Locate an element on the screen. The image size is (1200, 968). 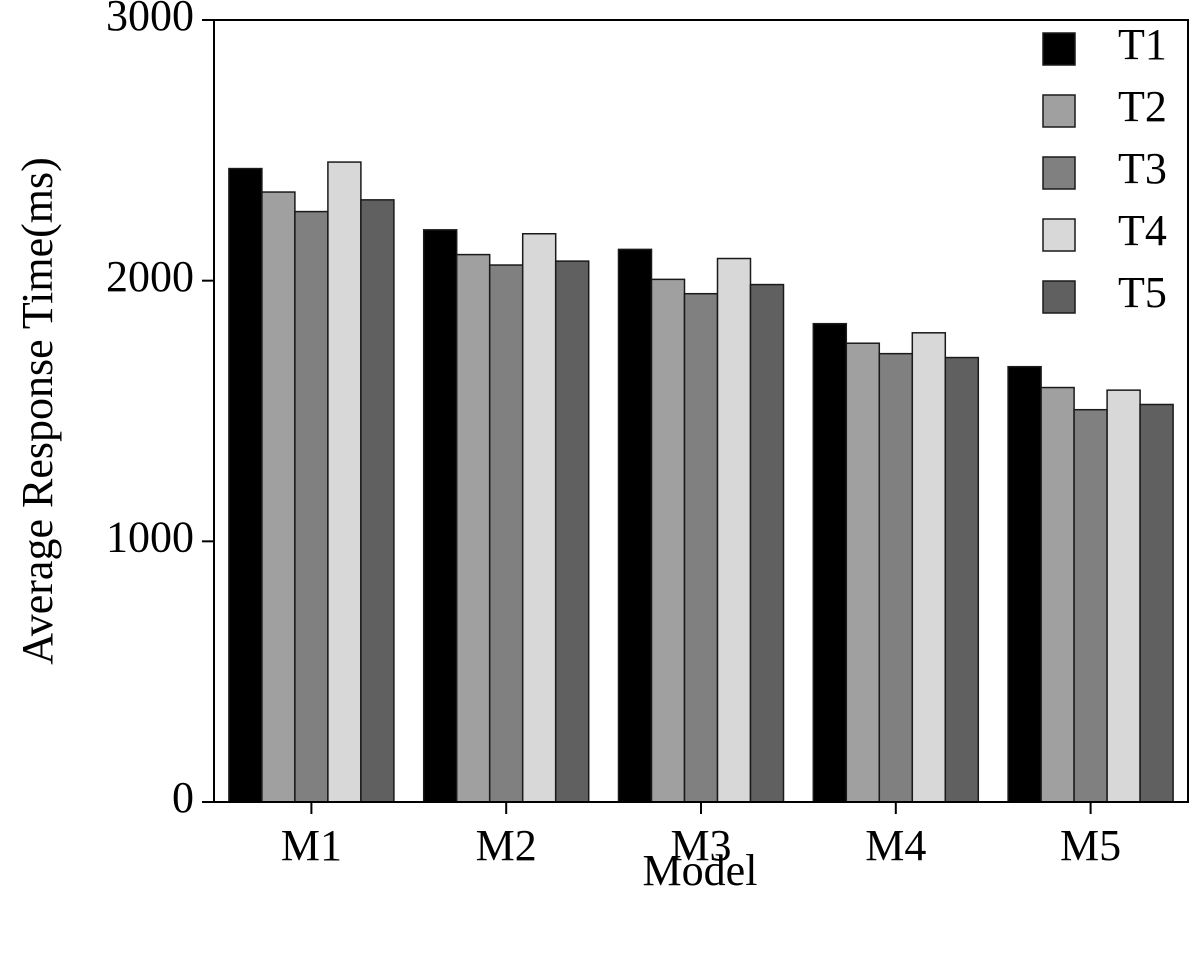
bar-t5-m5 is located at coordinates (1156, 603).